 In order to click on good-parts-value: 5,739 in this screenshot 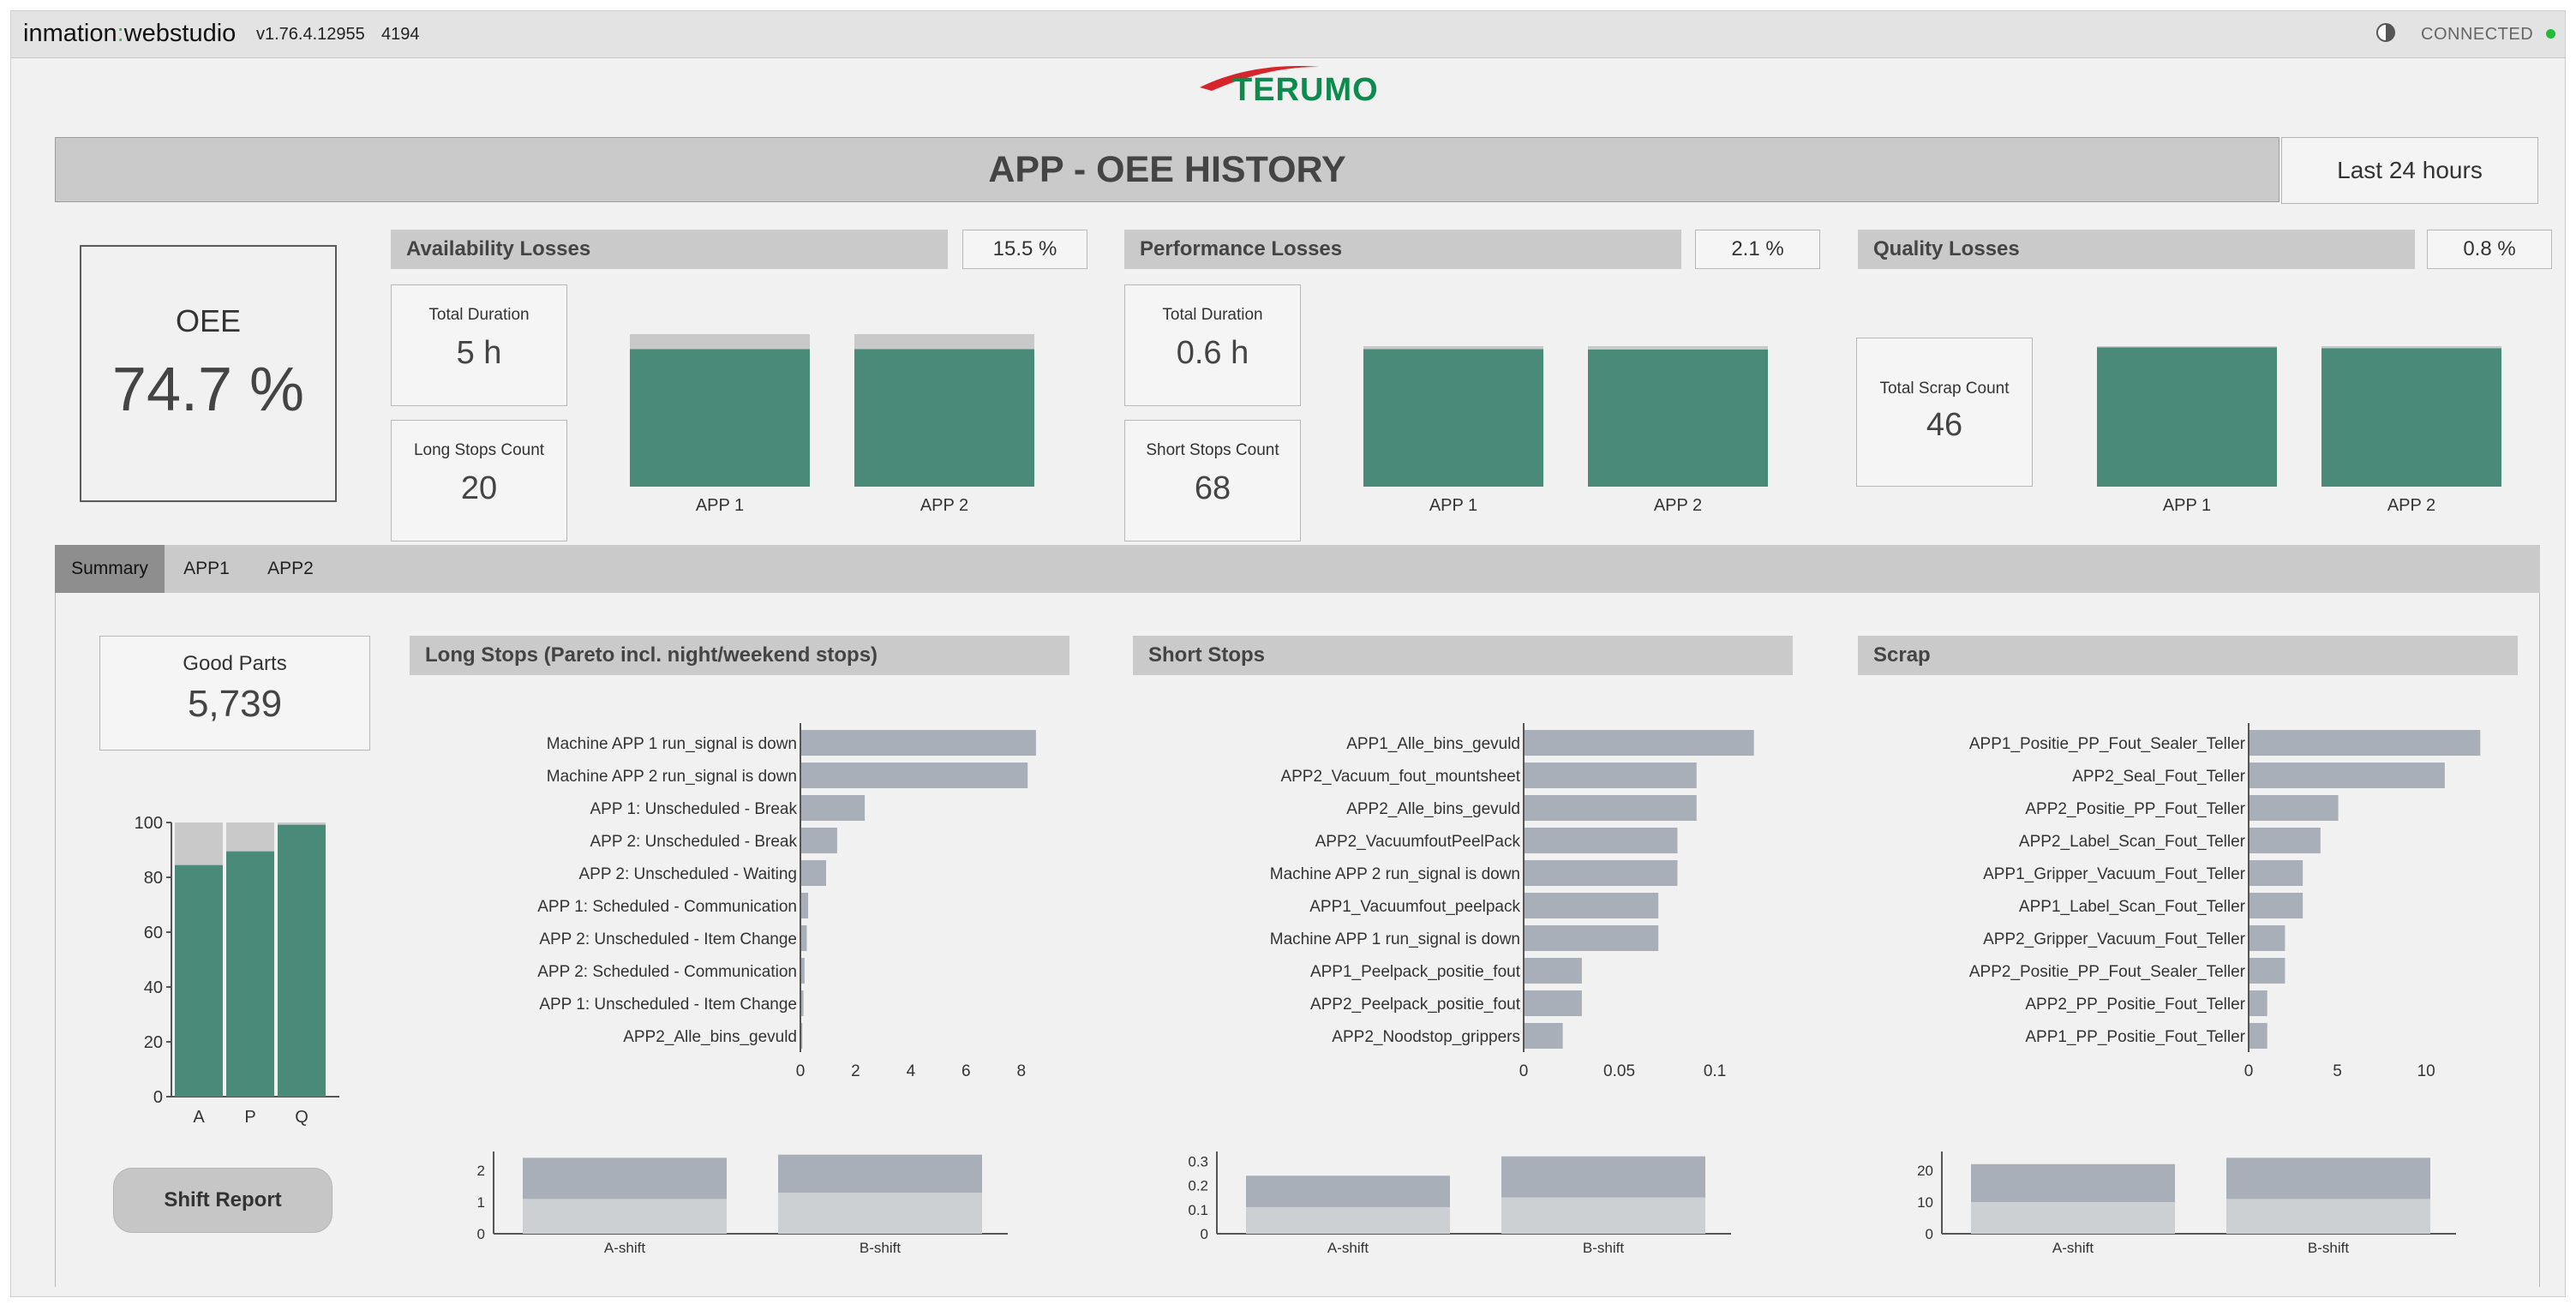, I will do `click(235, 704)`.